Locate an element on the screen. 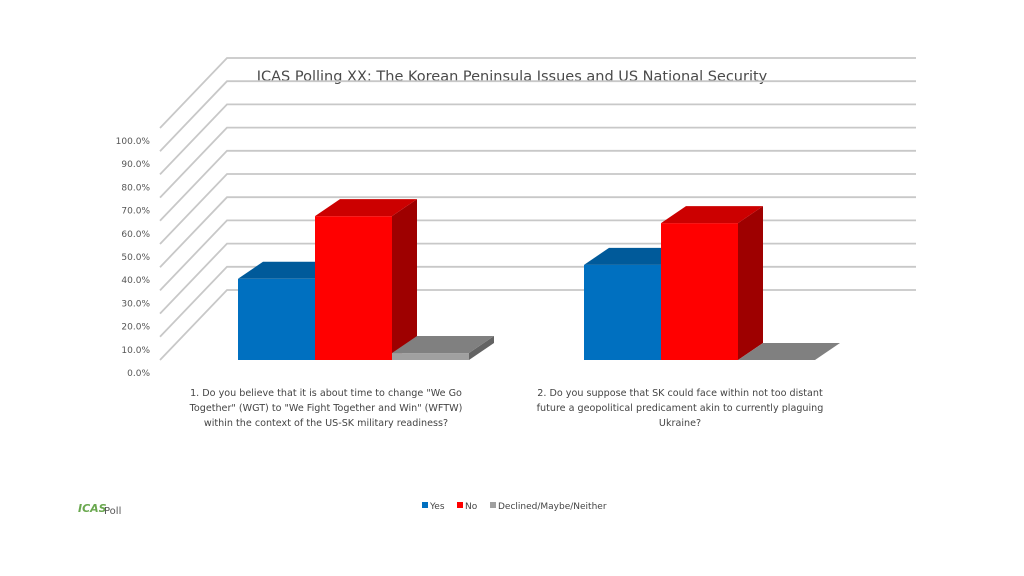 The width and height of the screenshot is (1024, 576). legend-item-declined-maybe-neither: Declined/Maybe/Neither is located at coordinates (548, 507).